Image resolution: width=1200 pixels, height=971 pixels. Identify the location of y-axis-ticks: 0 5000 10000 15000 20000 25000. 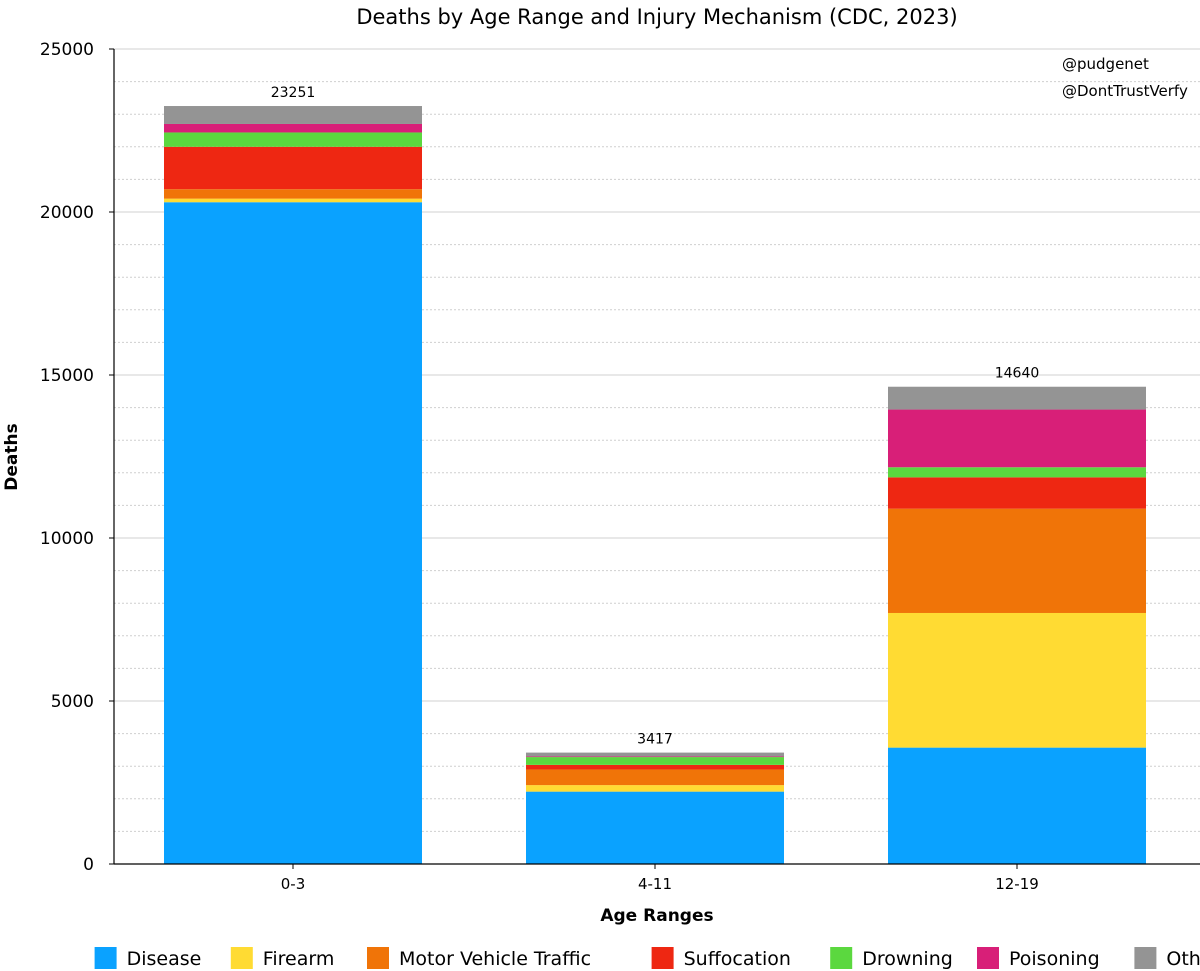
(67, 457).